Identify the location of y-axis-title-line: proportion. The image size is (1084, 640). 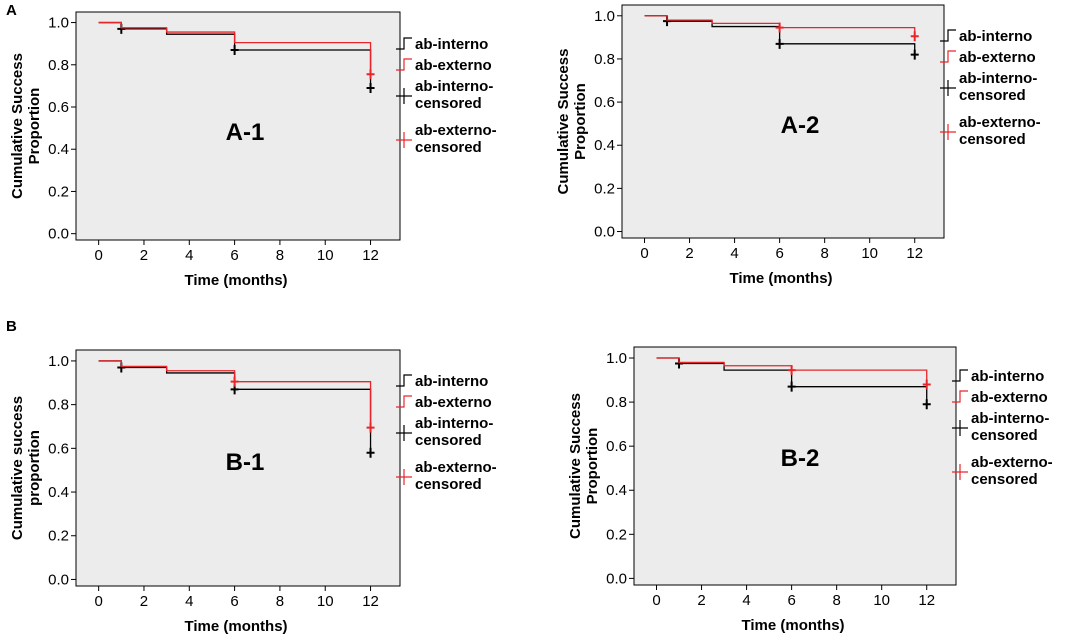
(34, 468).